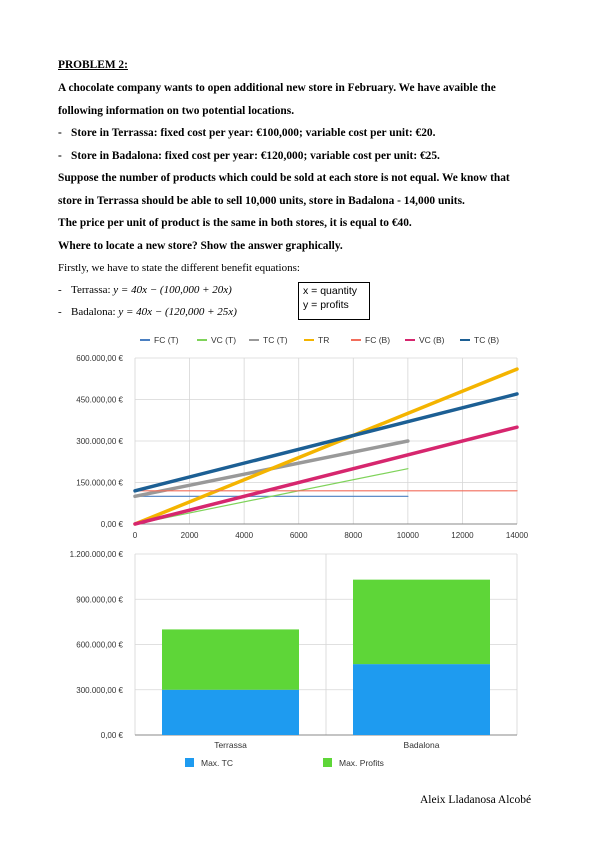 The image size is (599, 848). Describe the element at coordinates (99, 599) in the screenshot. I see `y-tick-label: 900.000,00 €` at that location.